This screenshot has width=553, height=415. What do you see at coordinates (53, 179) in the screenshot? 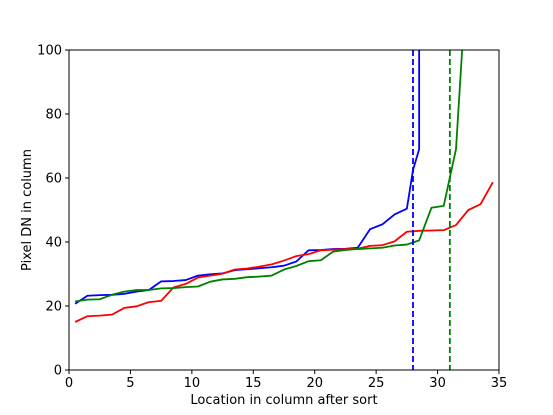
I see `y-tick-label: 60` at bounding box center [53, 179].